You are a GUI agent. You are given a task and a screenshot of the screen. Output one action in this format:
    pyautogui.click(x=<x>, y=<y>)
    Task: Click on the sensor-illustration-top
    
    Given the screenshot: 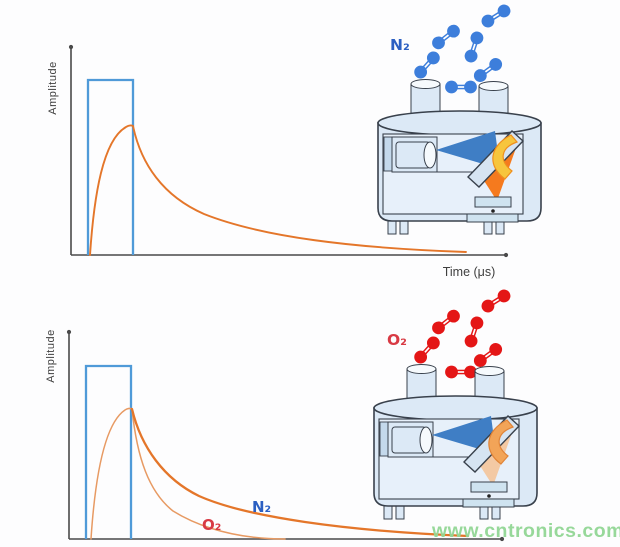 What is the action you would take?
    pyautogui.click(x=459, y=156)
    